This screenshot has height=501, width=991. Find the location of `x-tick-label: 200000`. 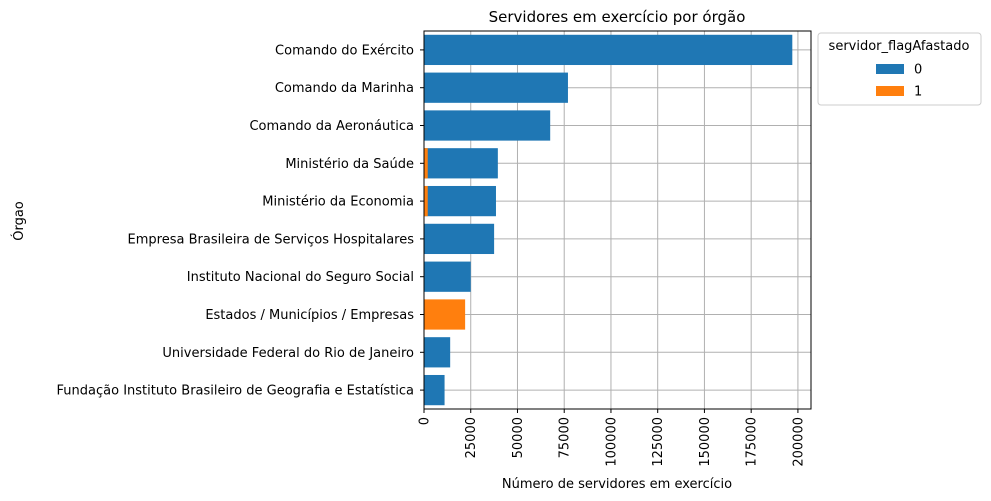

x-tick-label: 200000 is located at coordinates (798, 442).